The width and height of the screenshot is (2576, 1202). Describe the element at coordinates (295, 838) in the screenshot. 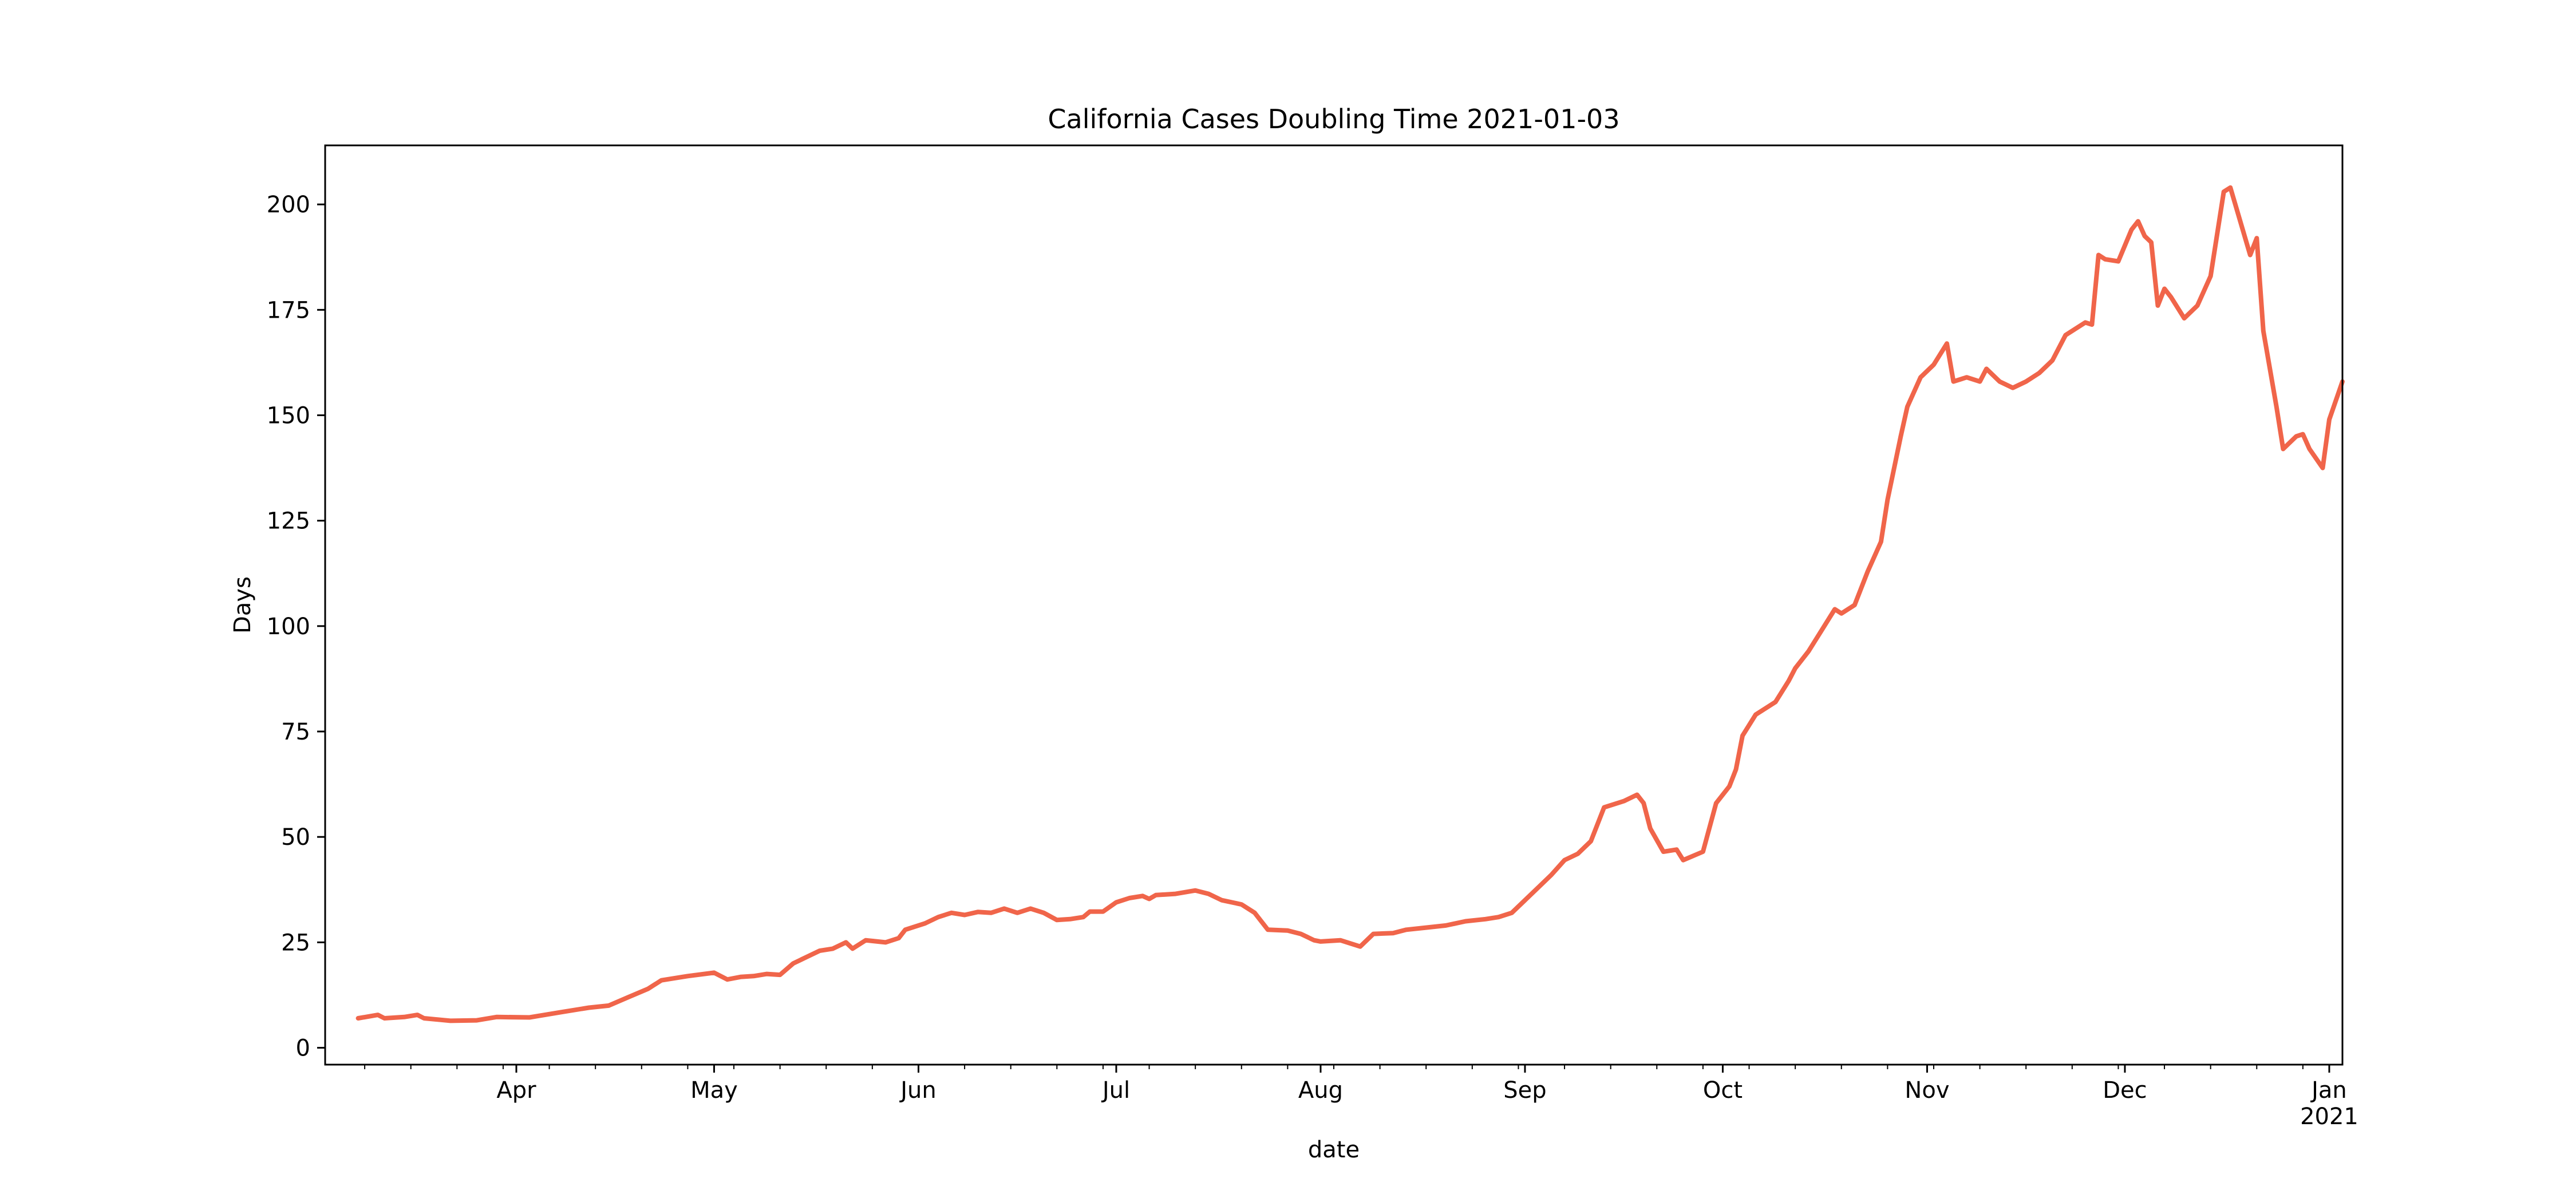

I see `y-tick-label: 50` at that location.